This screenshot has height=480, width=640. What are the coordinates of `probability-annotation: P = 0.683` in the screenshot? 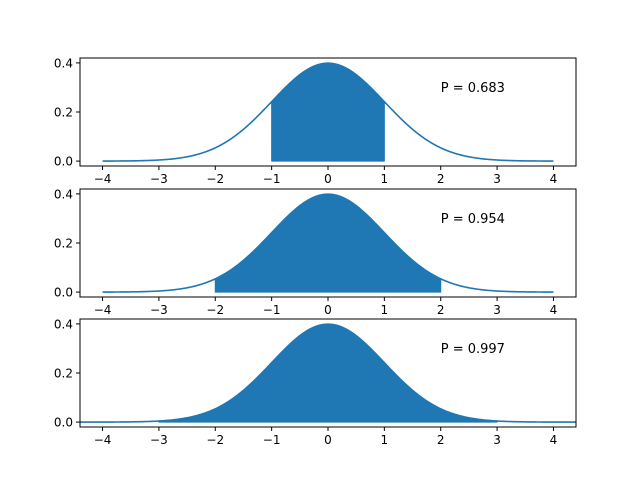 It's located at (473, 88).